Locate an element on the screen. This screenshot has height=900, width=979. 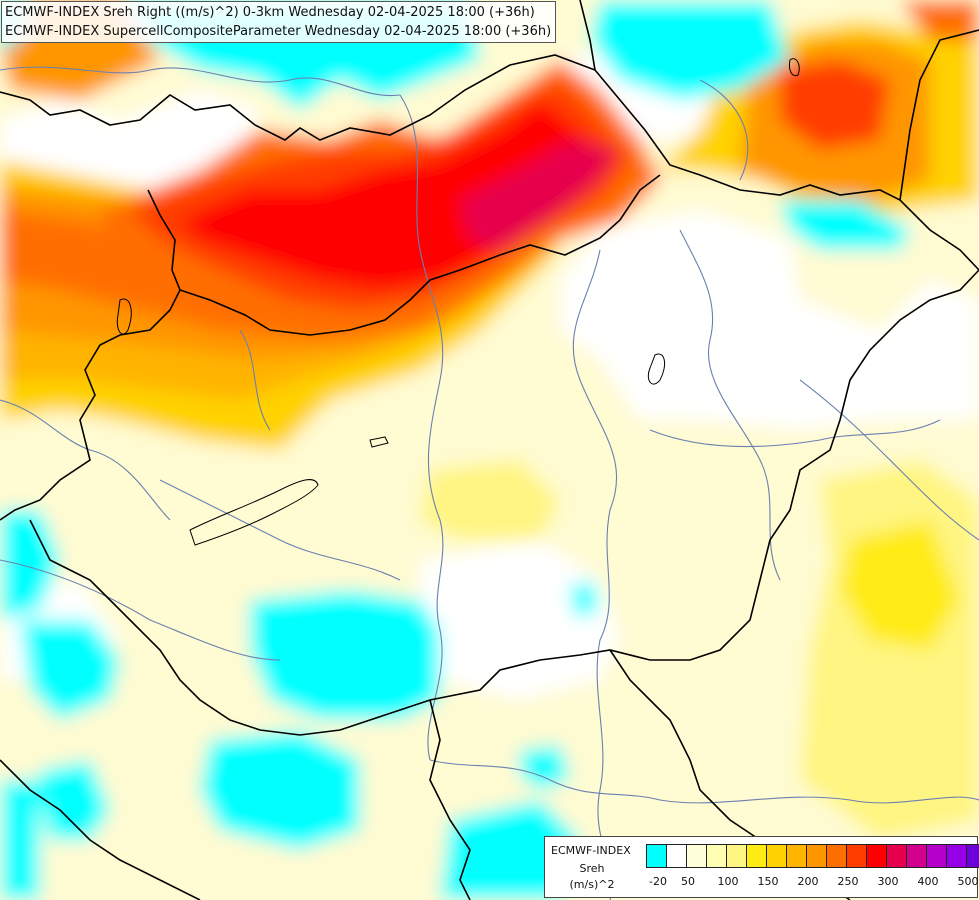
legend-color-bar is located at coordinates (812, 856).